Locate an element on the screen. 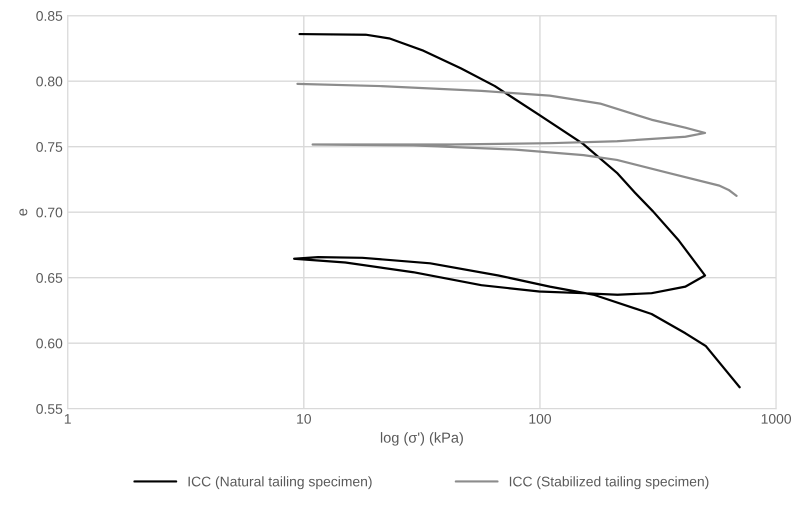  y-tick-label: 0.85 is located at coordinates (49, 16).